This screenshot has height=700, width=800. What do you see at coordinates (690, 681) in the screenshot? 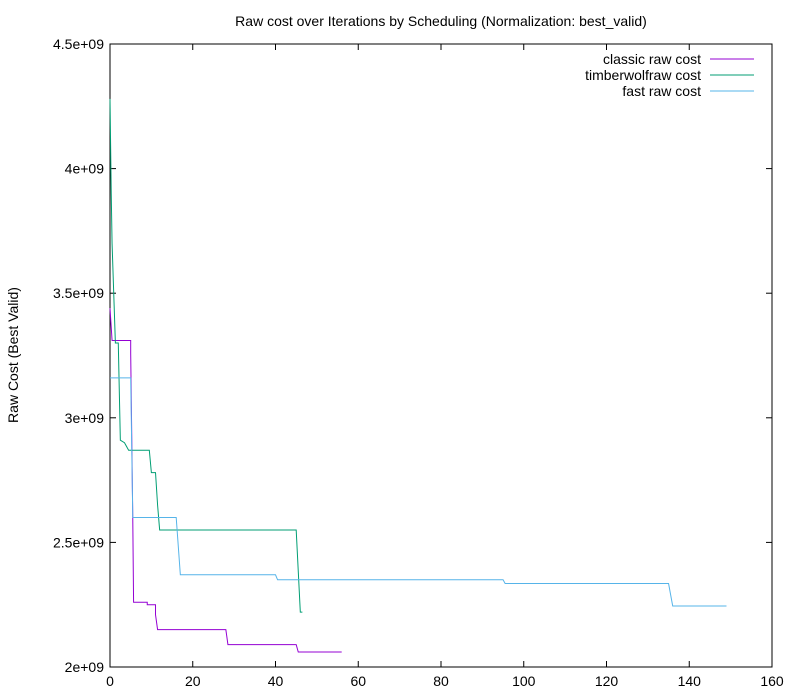
I see `x-tick-label: 140` at bounding box center [690, 681].